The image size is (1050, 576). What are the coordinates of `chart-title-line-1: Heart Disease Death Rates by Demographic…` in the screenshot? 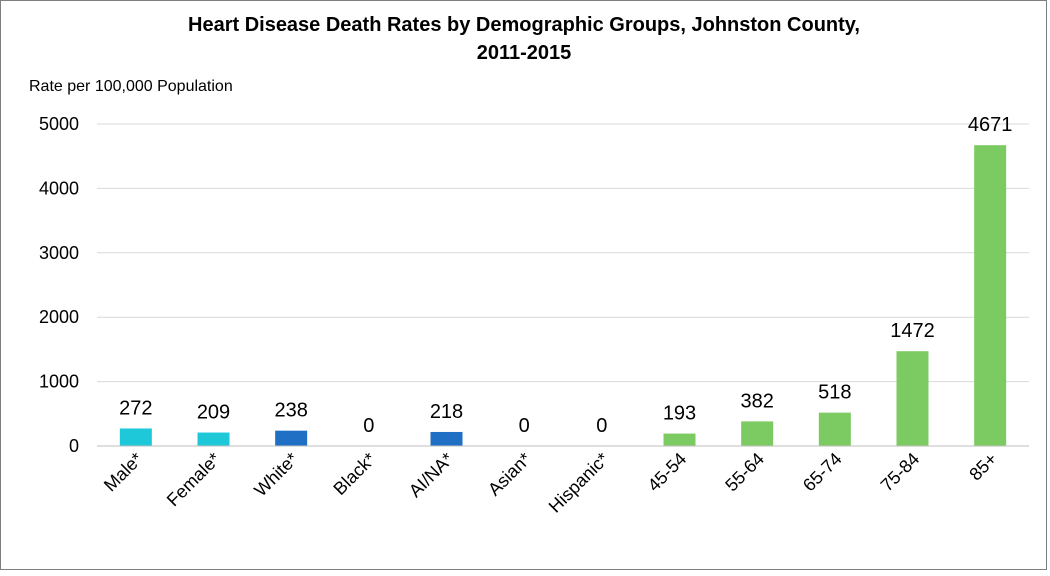 It's located at (524, 25).